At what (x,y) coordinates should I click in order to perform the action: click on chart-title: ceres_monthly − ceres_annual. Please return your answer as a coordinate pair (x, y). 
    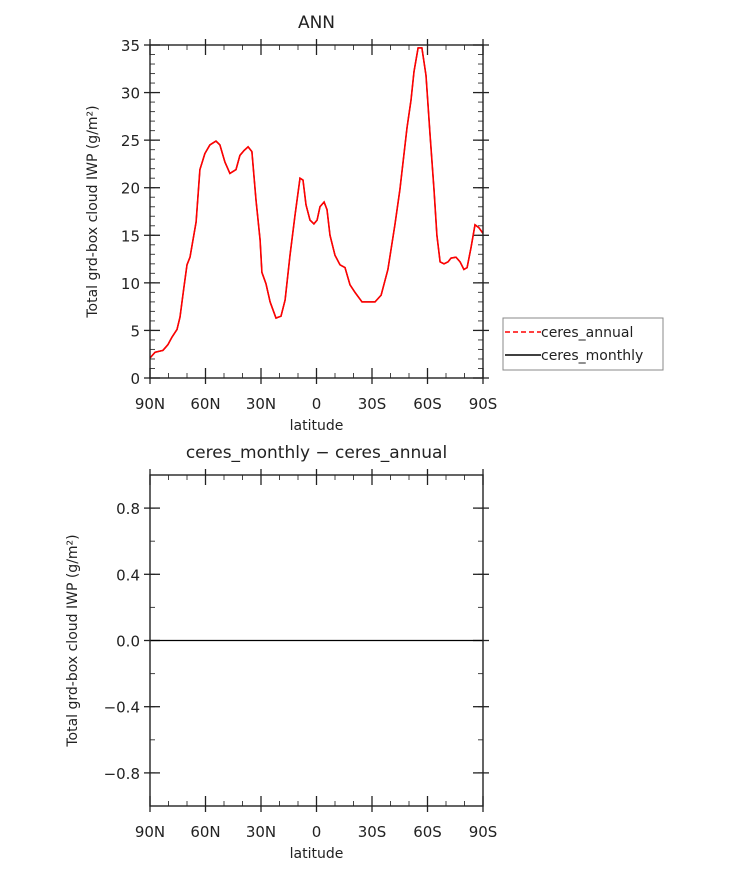
    Looking at the image, I should click on (316, 453).